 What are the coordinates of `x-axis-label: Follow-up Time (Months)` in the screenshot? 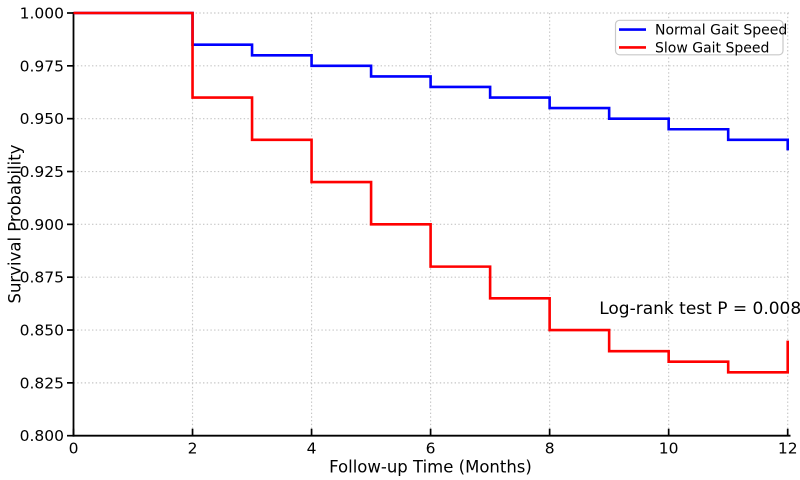 It's located at (430, 467).